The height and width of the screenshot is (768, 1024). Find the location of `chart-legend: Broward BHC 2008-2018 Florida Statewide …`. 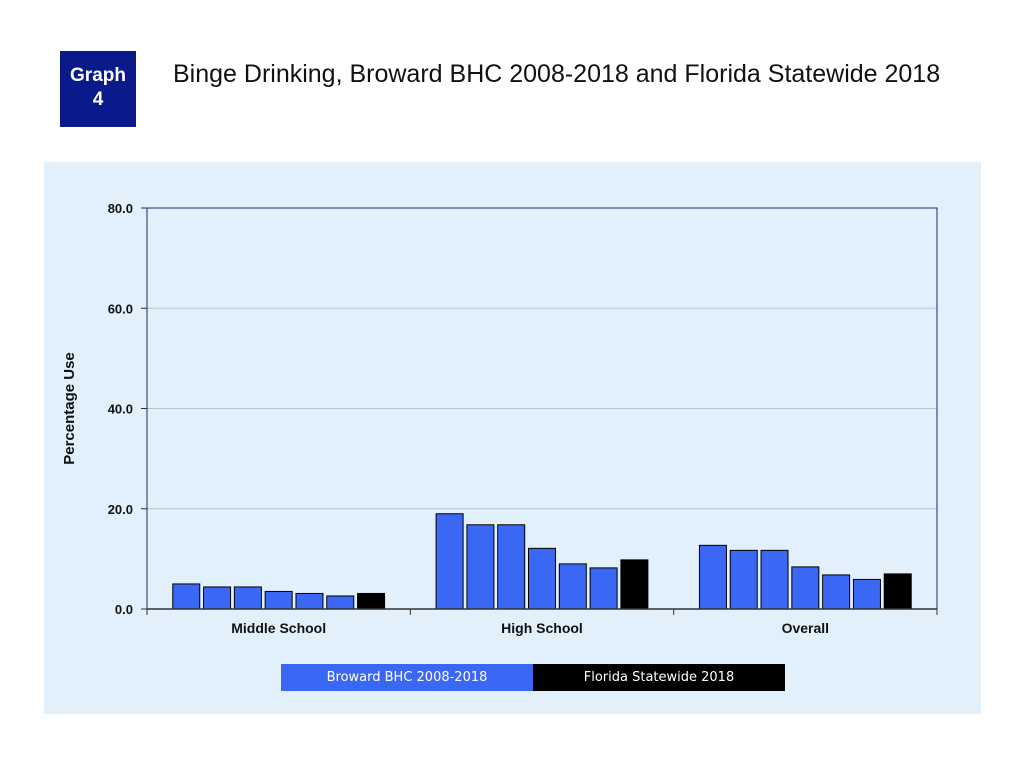

chart-legend: Broward BHC 2008-2018 Florida Statewide … is located at coordinates (533, 677).